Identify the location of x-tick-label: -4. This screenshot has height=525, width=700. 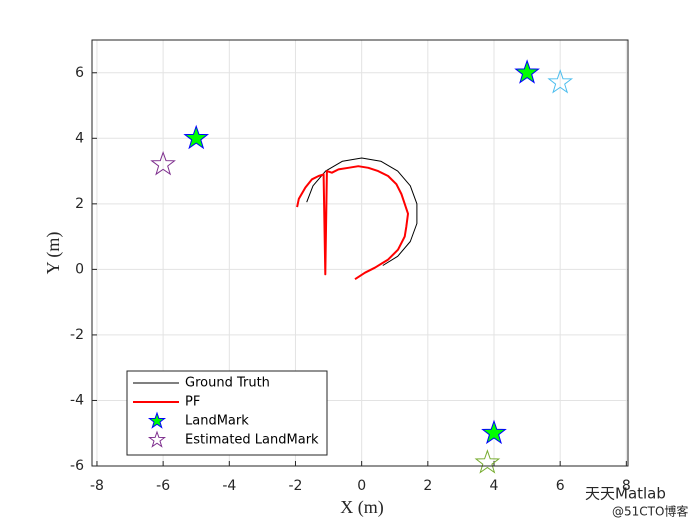
(229, 486).